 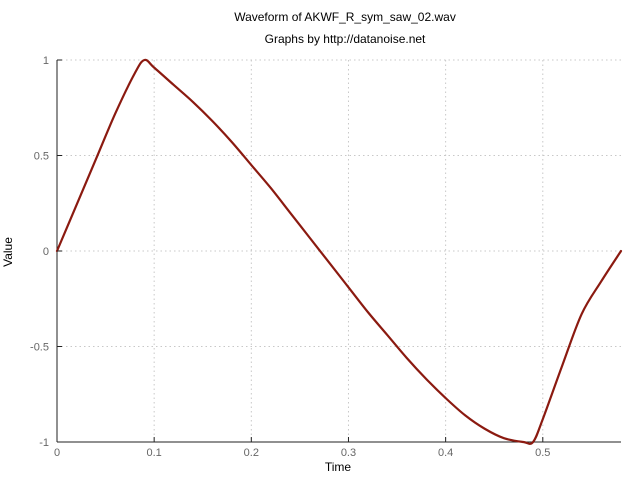 What do you see at coordinates (445, 453) in the screenshot?
I see `x-tick-label: 0.4` at bounding box center [445, 453].